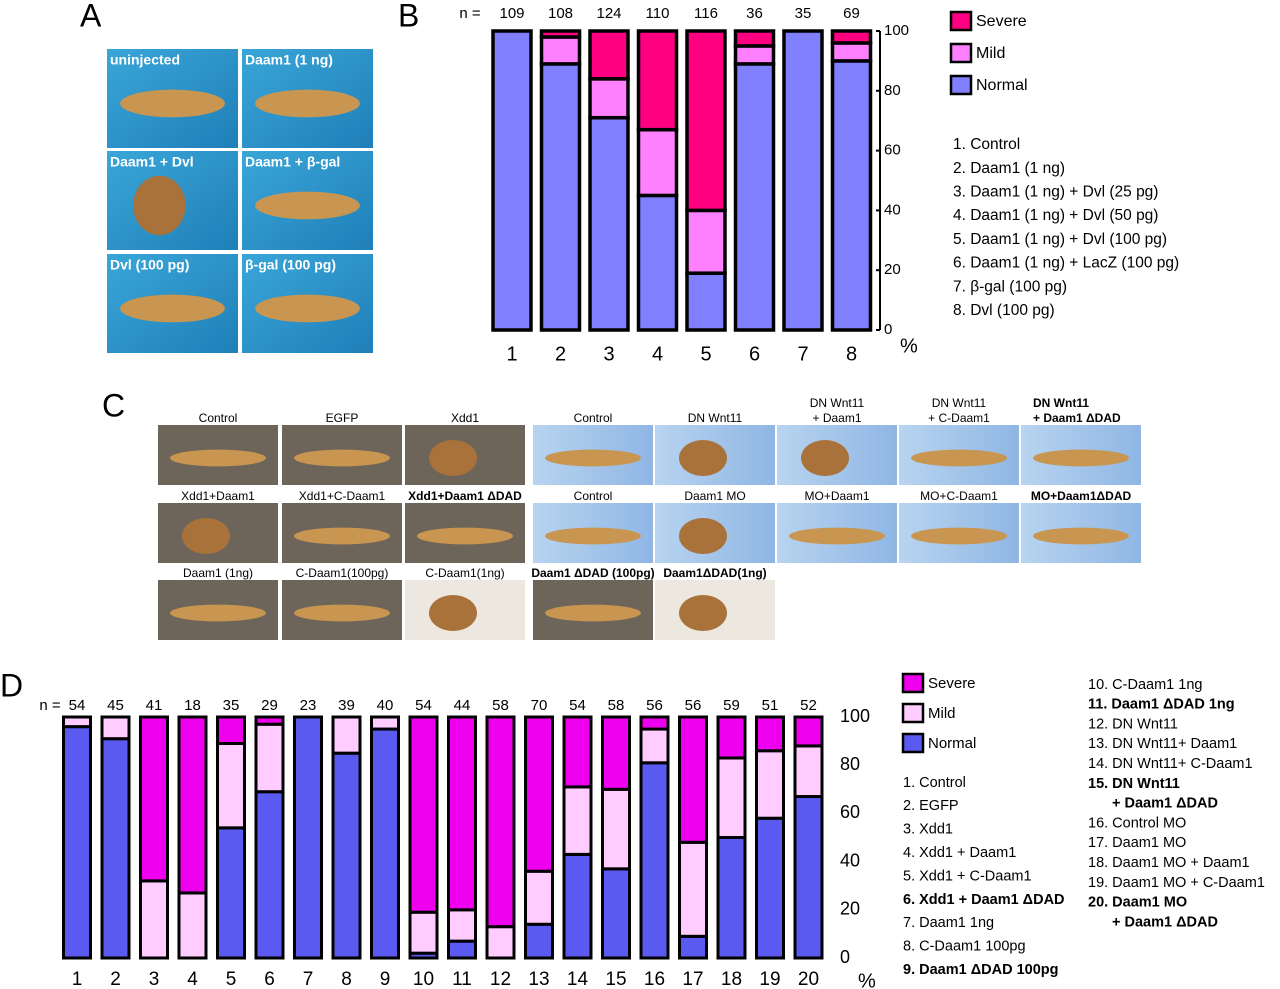 The image size is (1280, 989). What do you see at coordinates (342, 573) in the screenshot?
I see `photo-caption: C-Daam1(100pg)` at bounding box center [342, 573].